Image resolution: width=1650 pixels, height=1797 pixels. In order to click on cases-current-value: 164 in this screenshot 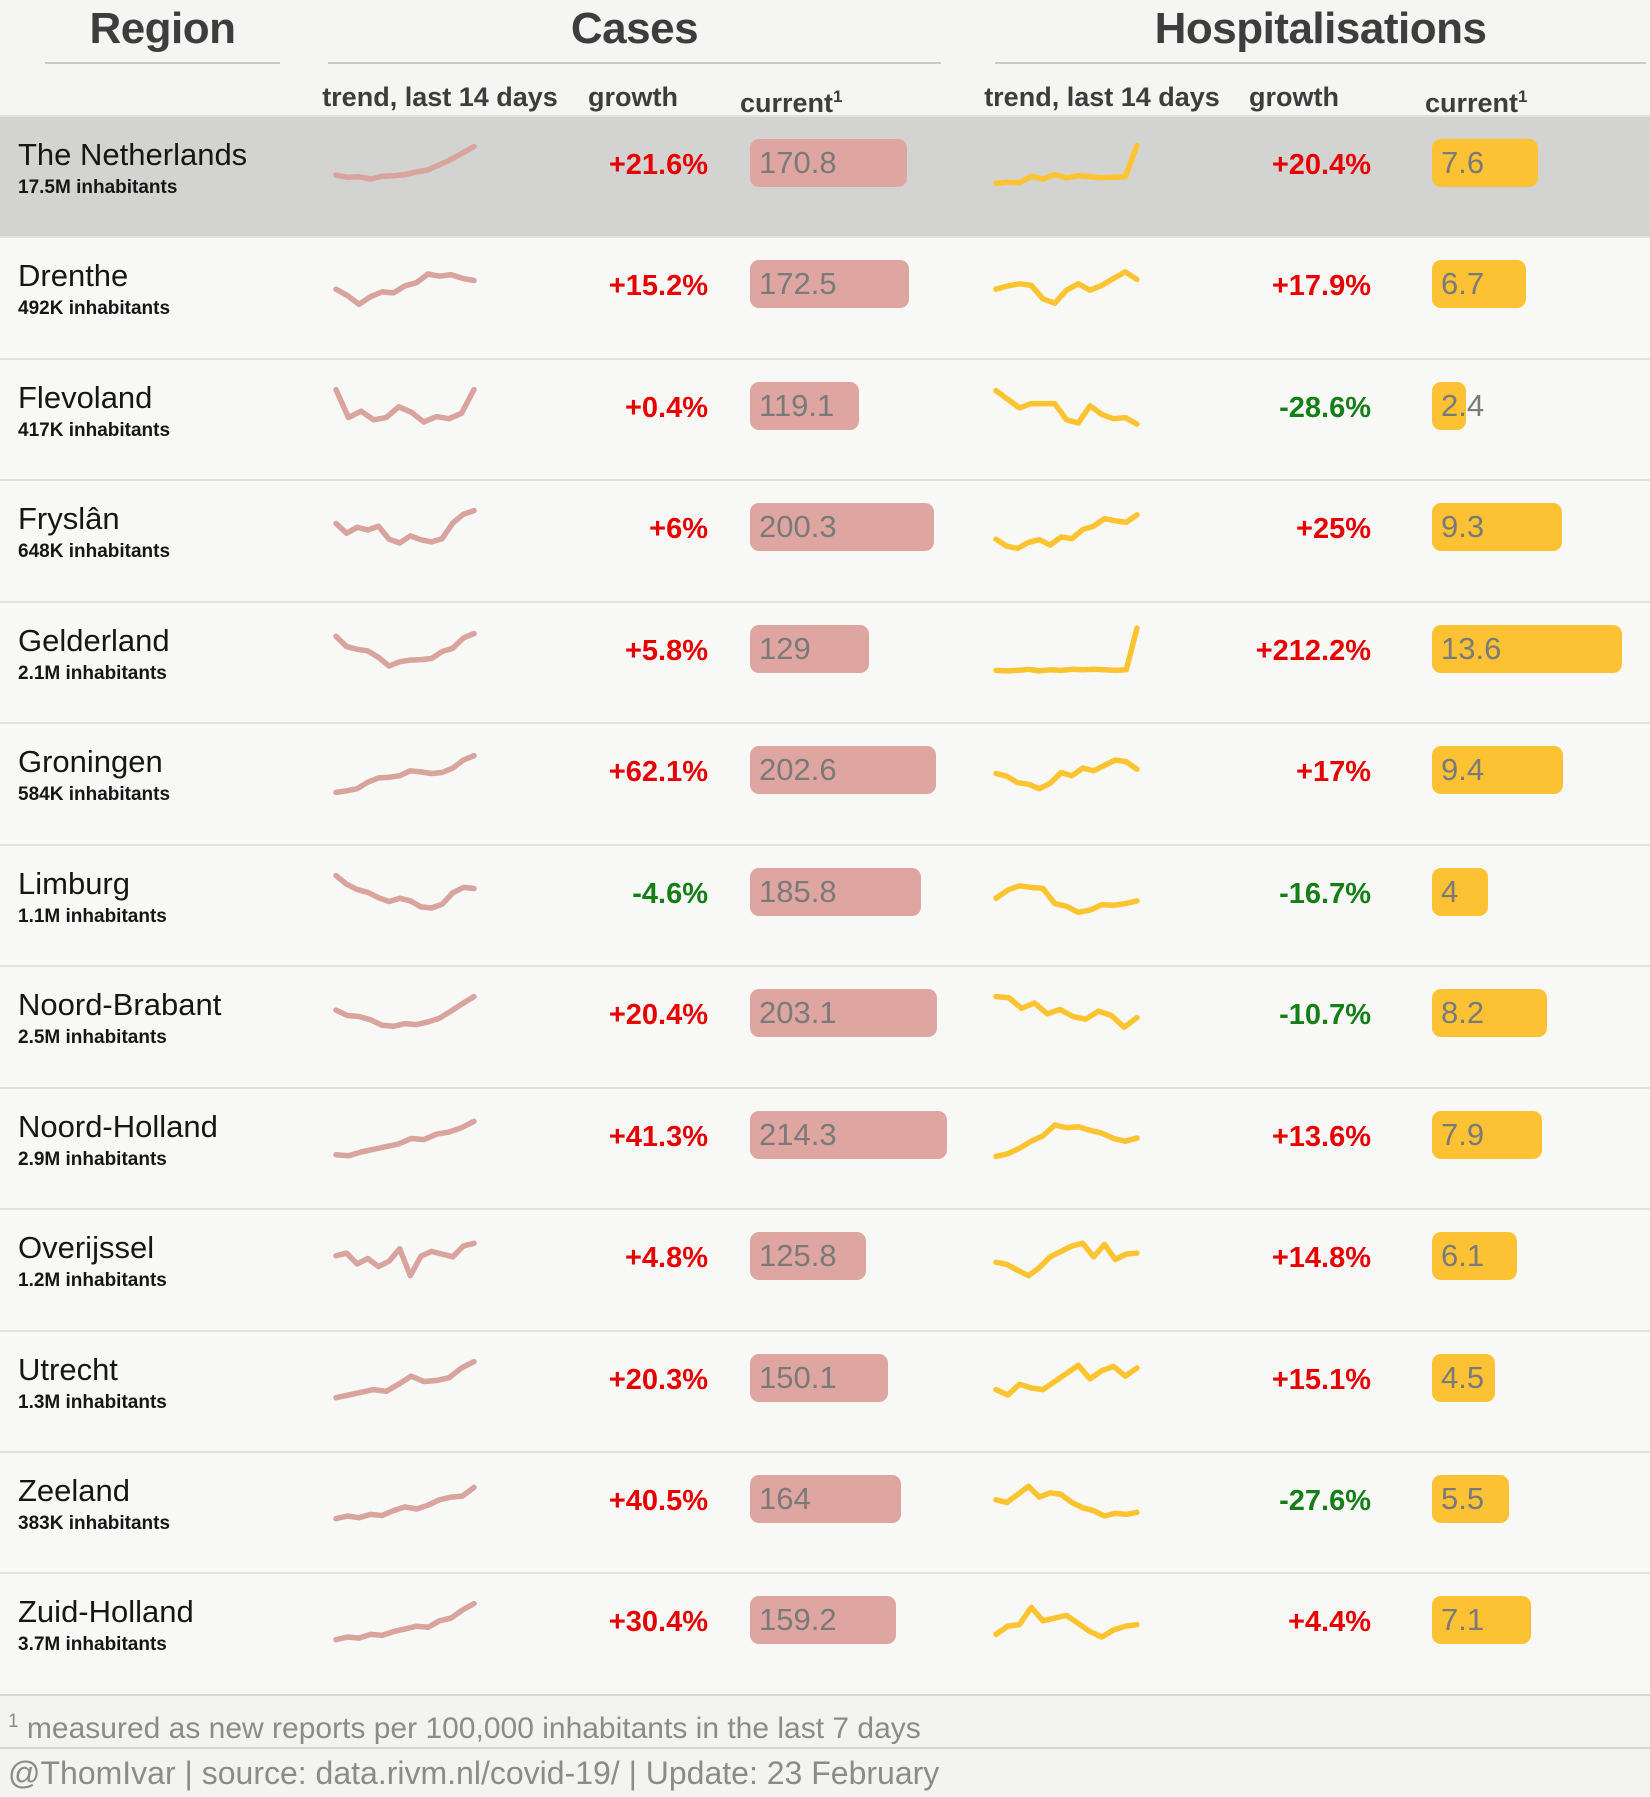, I will do `click(785, 1498)`.